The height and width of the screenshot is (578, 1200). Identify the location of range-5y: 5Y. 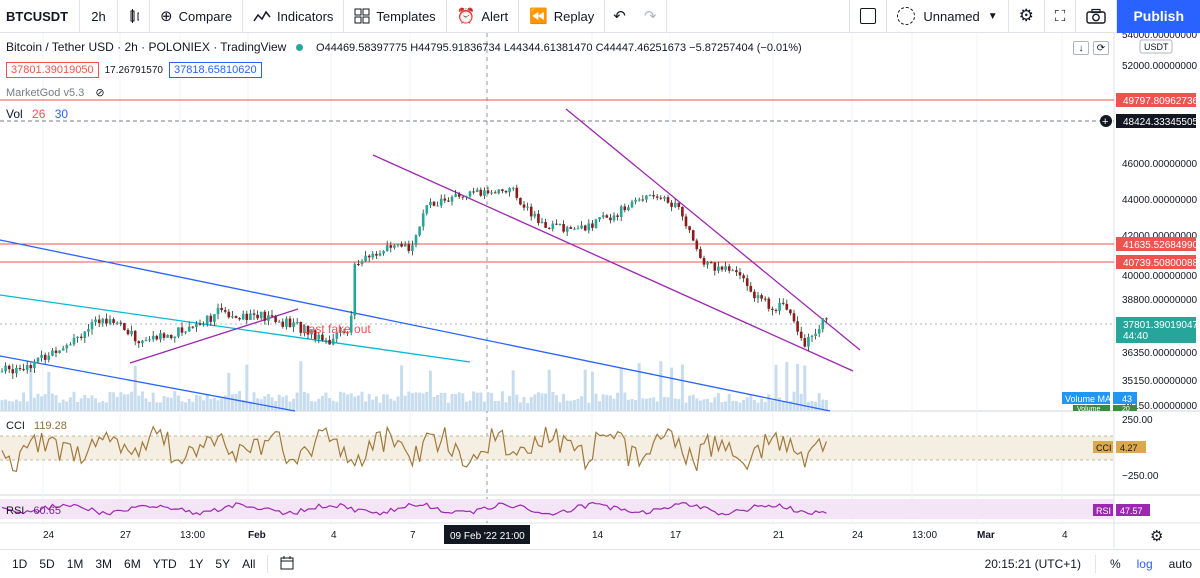
(223, 564).